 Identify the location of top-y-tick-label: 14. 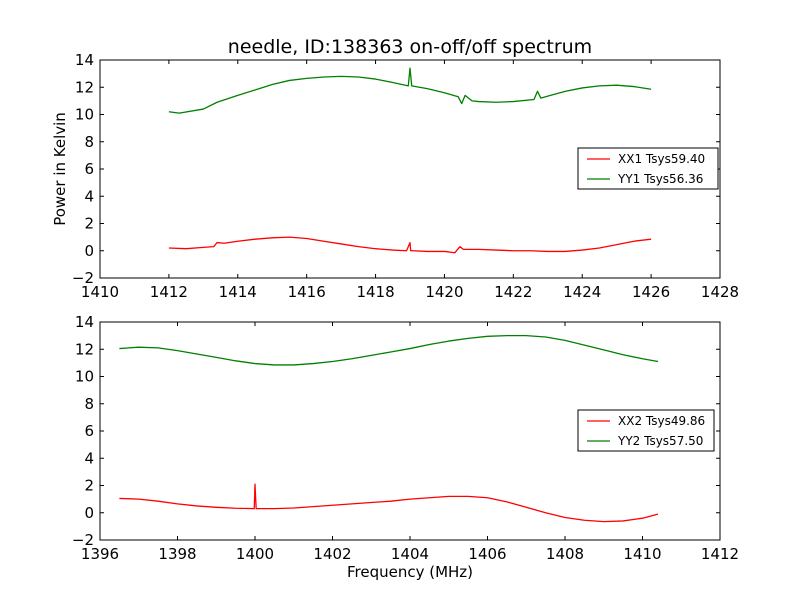
(84, 60).